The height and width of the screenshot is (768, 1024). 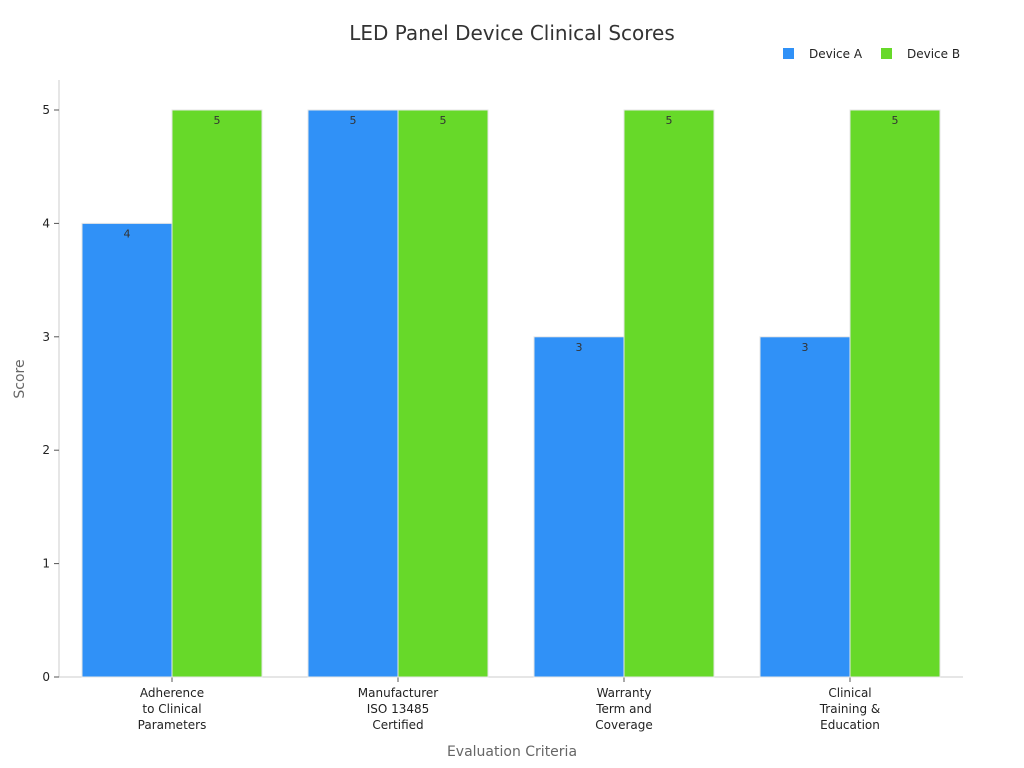 What do you see at coordinates (46, 337) in the screenshot?
I see `y-tick-label: 3` at bounding box center [46, 337].